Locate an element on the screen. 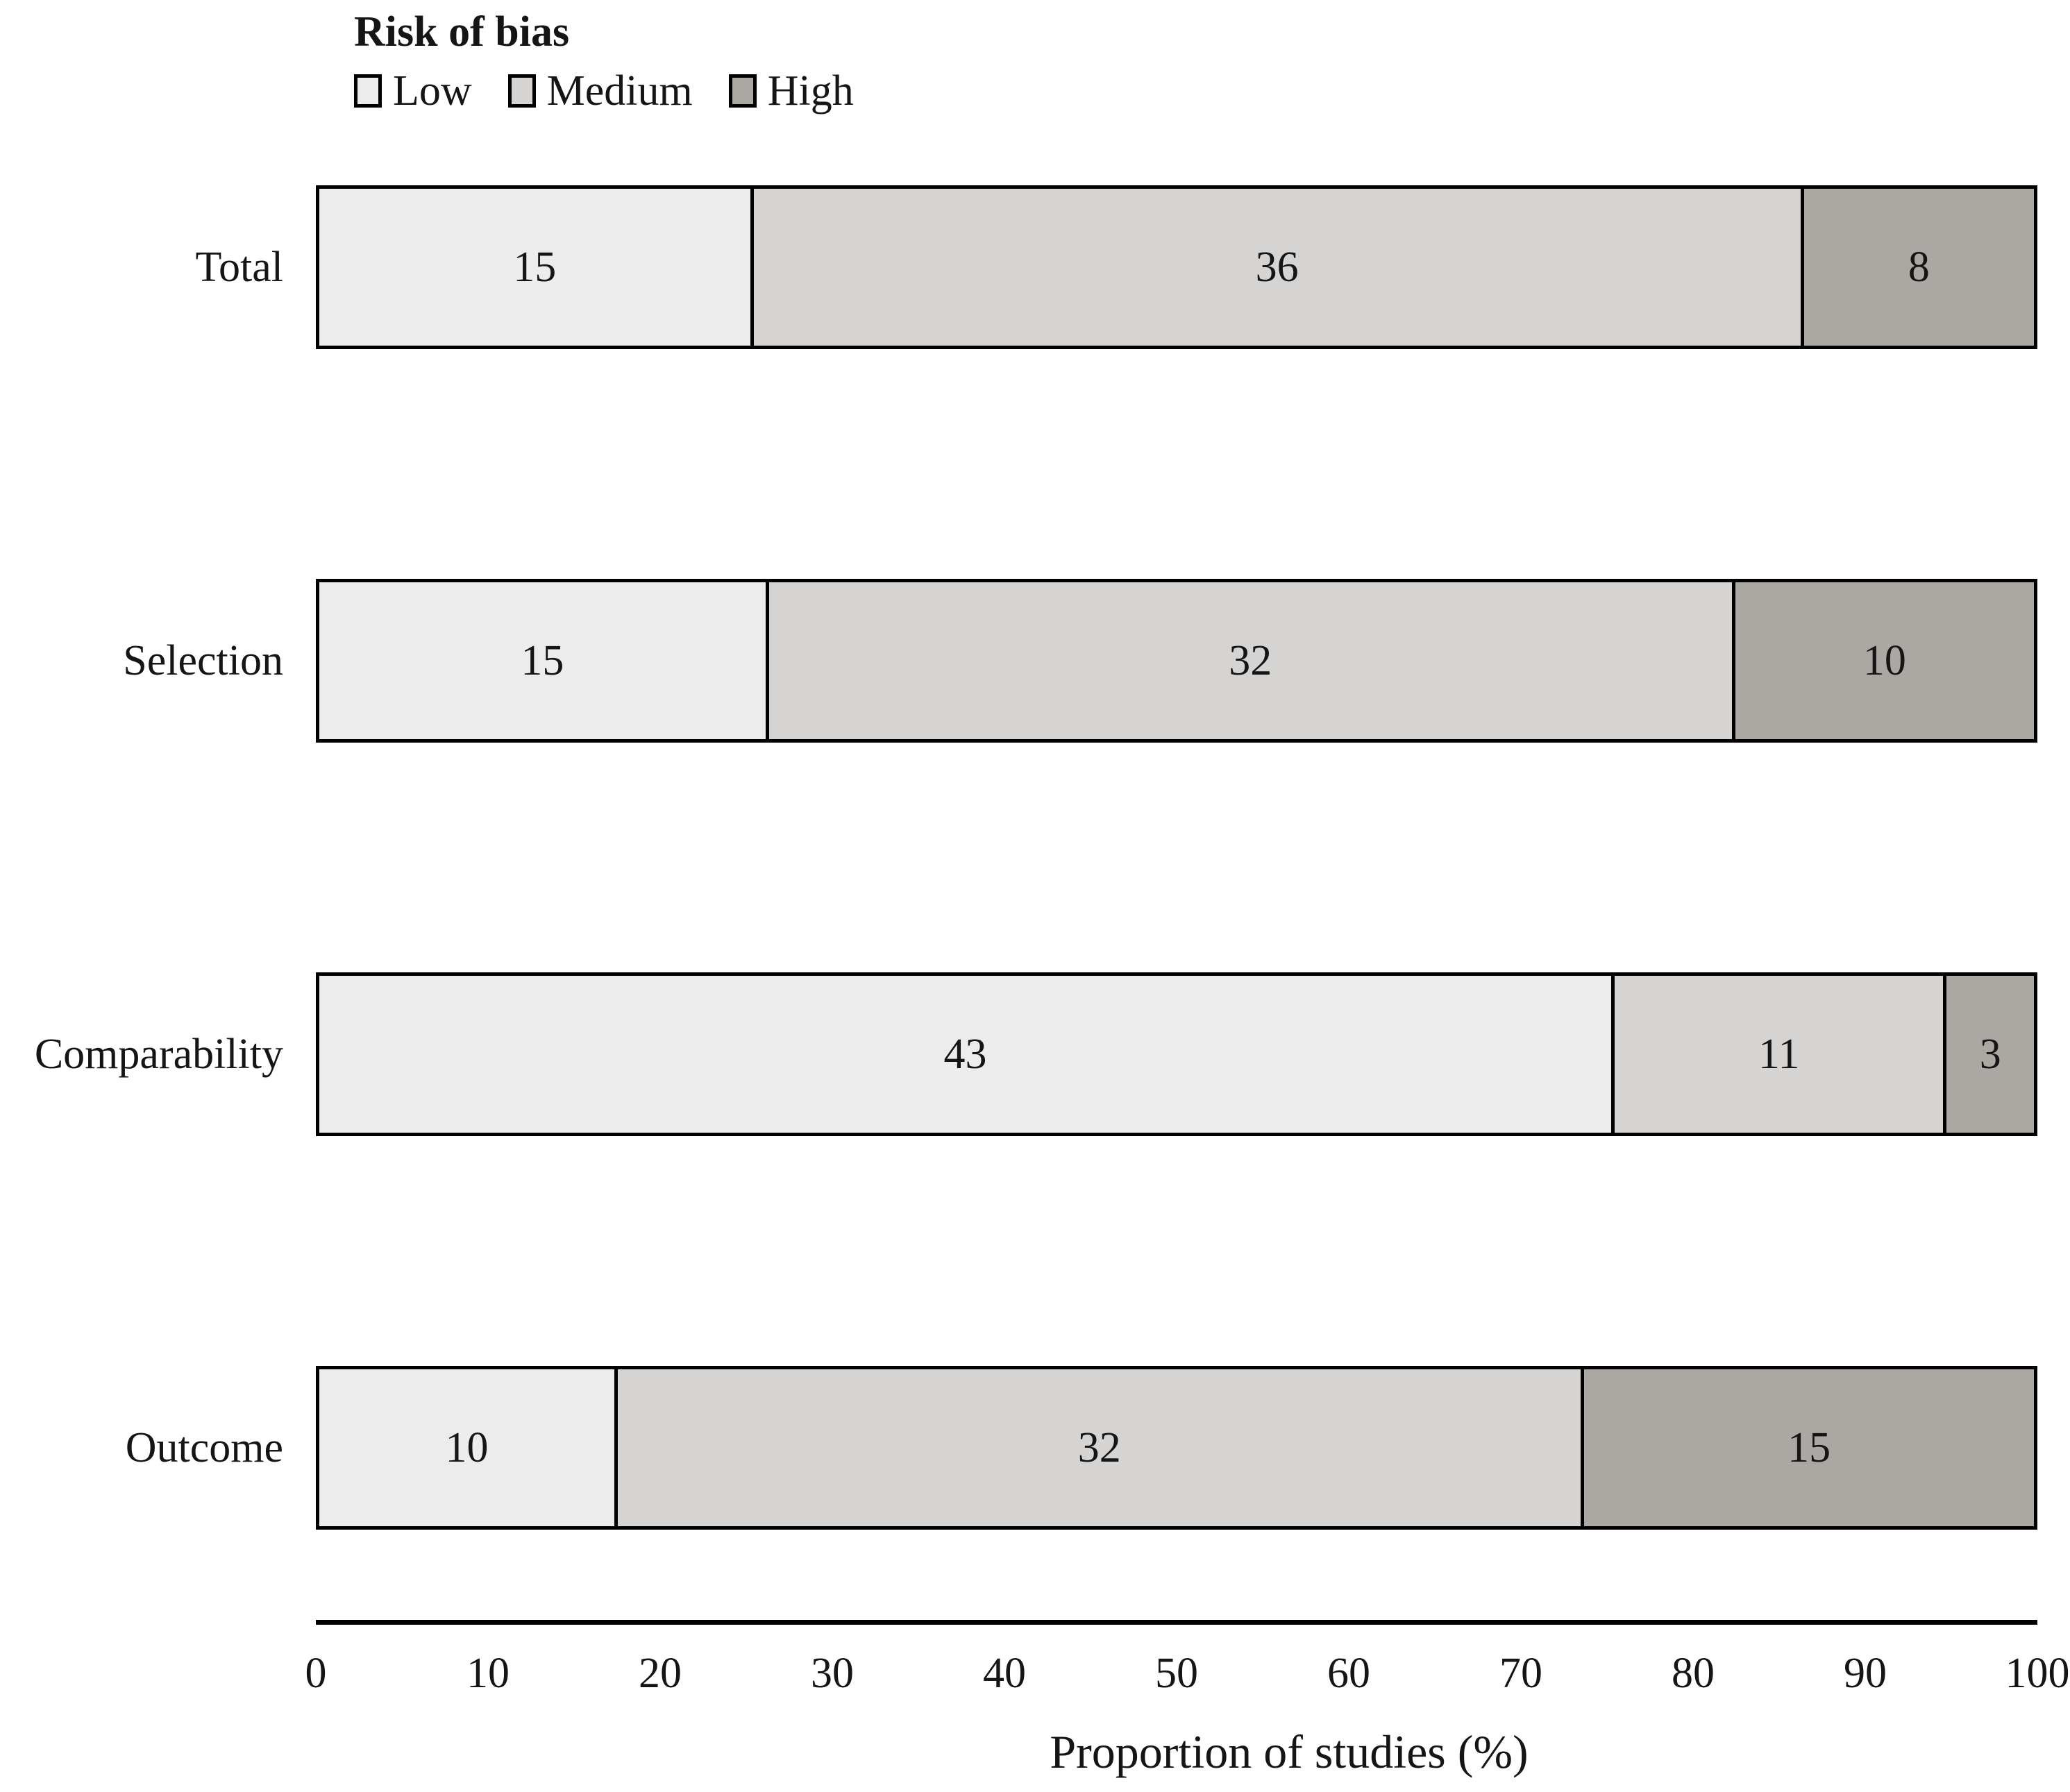  x-tick-label: 60 is located at coordinates (1348, 1673).